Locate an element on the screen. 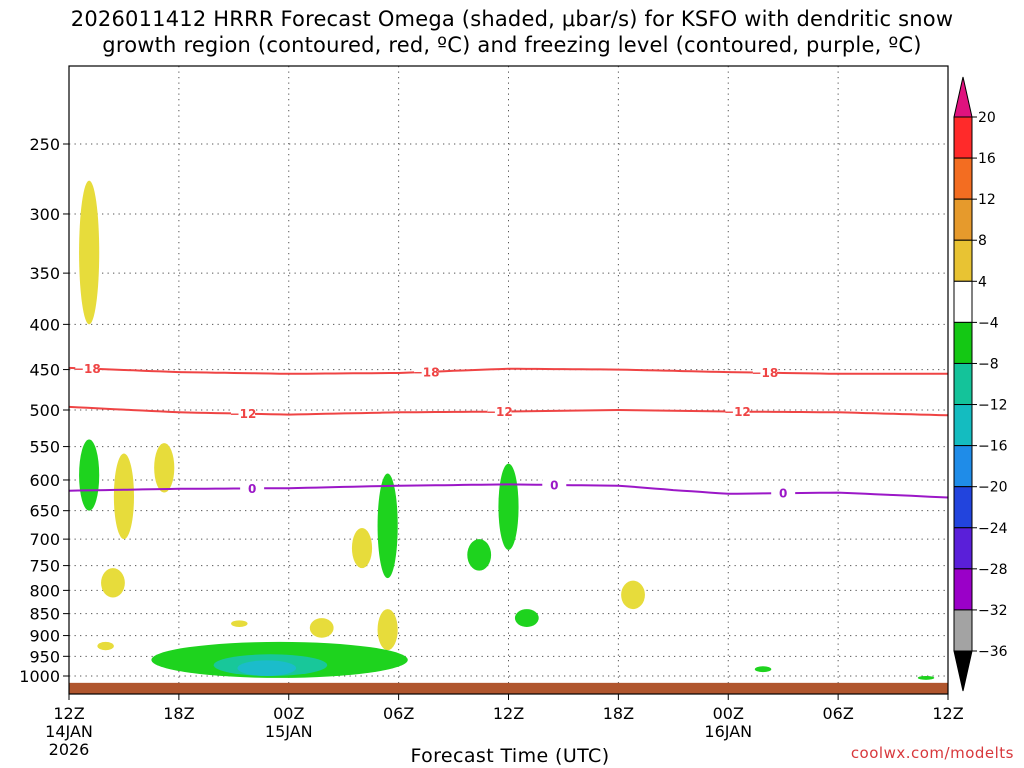 The width and height of the screenshot is (1024, 768). y-tick-label: 250 is located at coordinates (44, 144).